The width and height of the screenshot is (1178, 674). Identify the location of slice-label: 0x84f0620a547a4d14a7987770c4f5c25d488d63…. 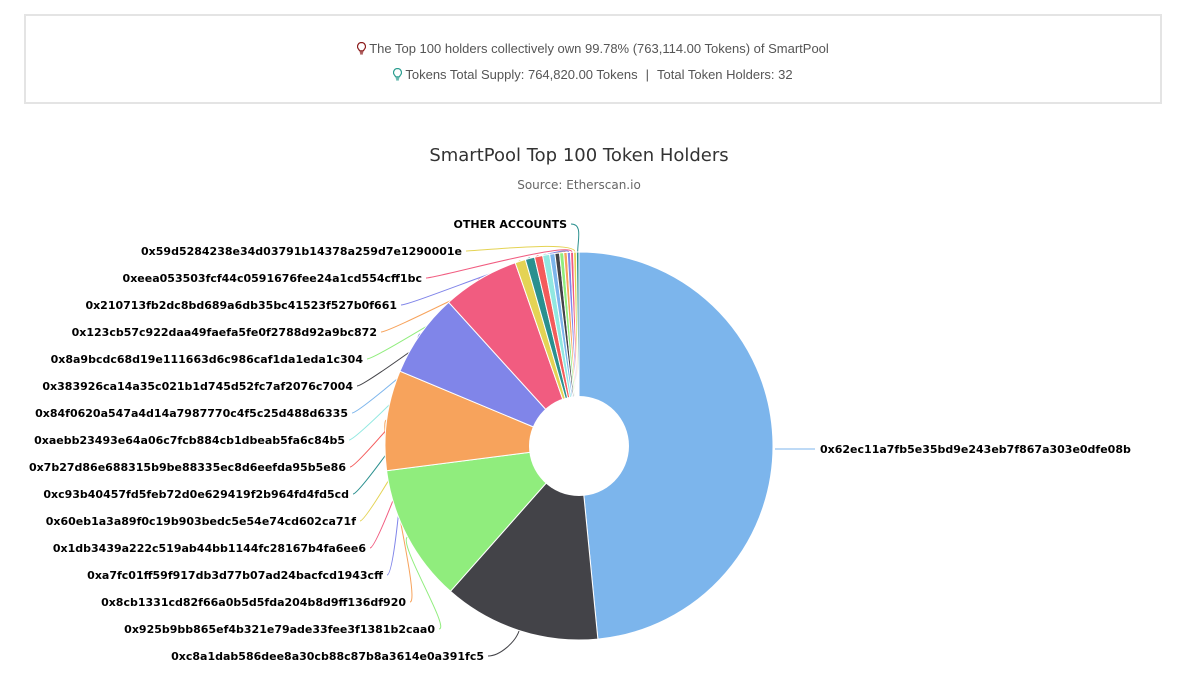
(191, 413).